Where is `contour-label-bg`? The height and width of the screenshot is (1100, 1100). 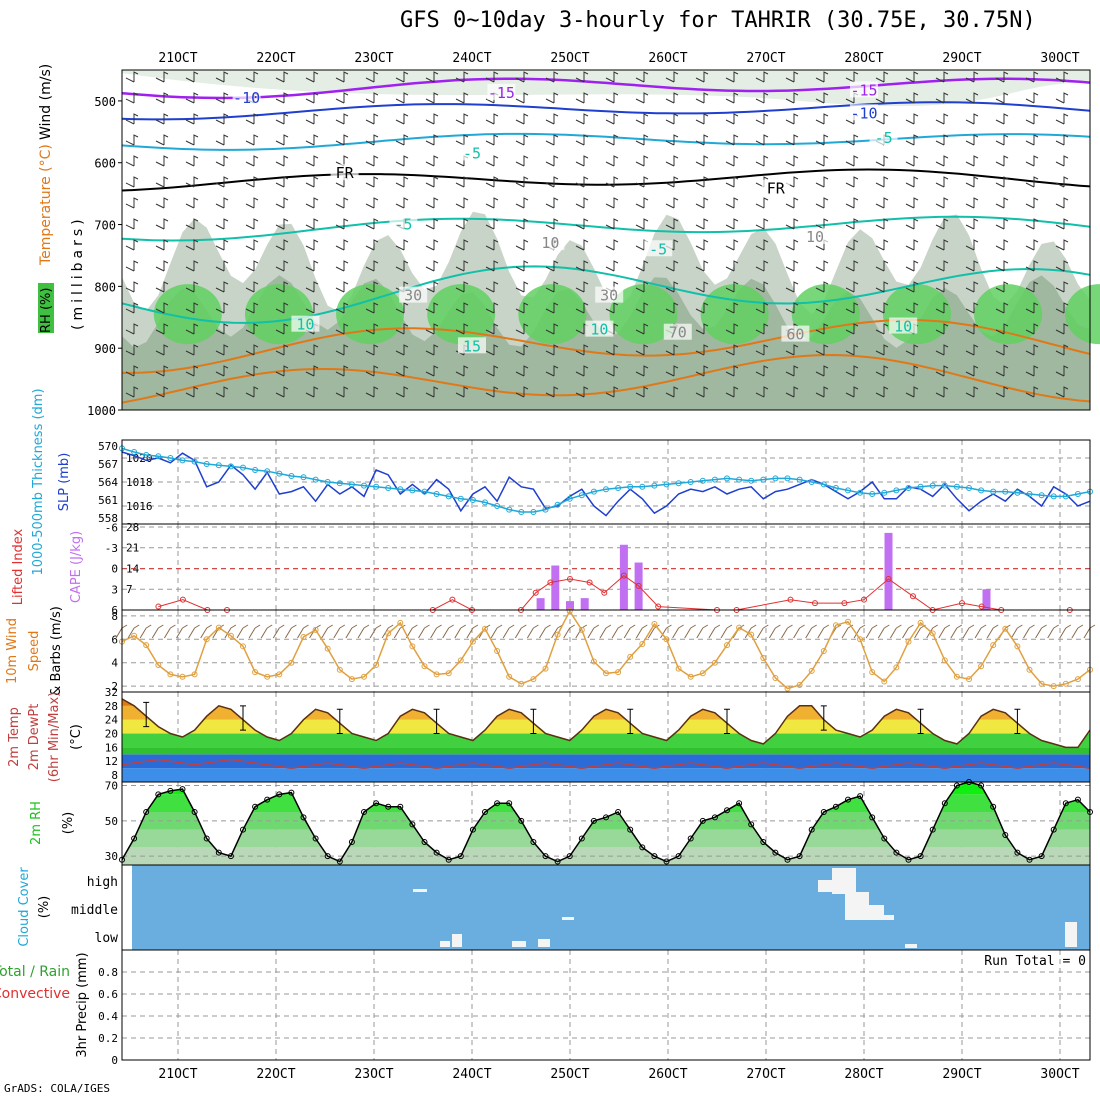
contour-label-bg is located at coordinates (795, 333).